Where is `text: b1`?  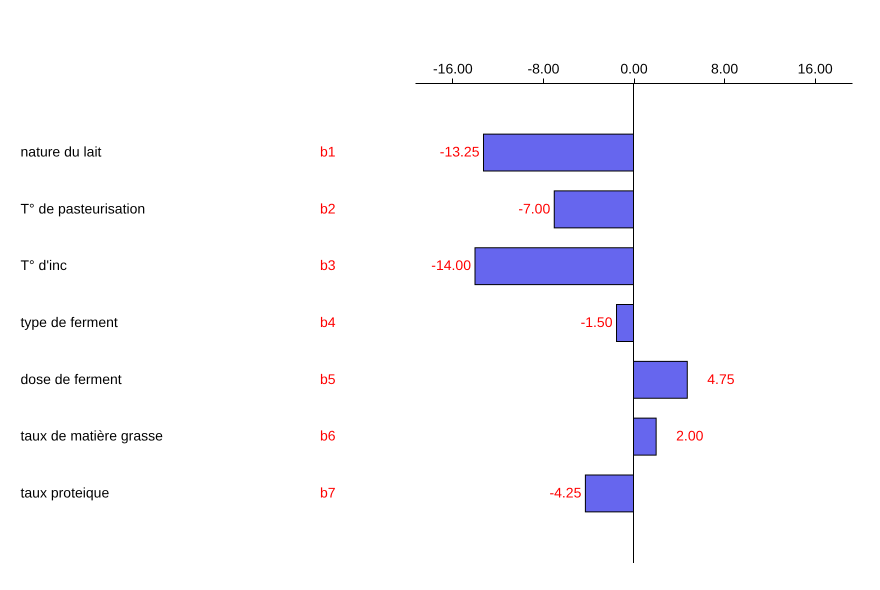
text: b1 is located at coordinates (328, 152).